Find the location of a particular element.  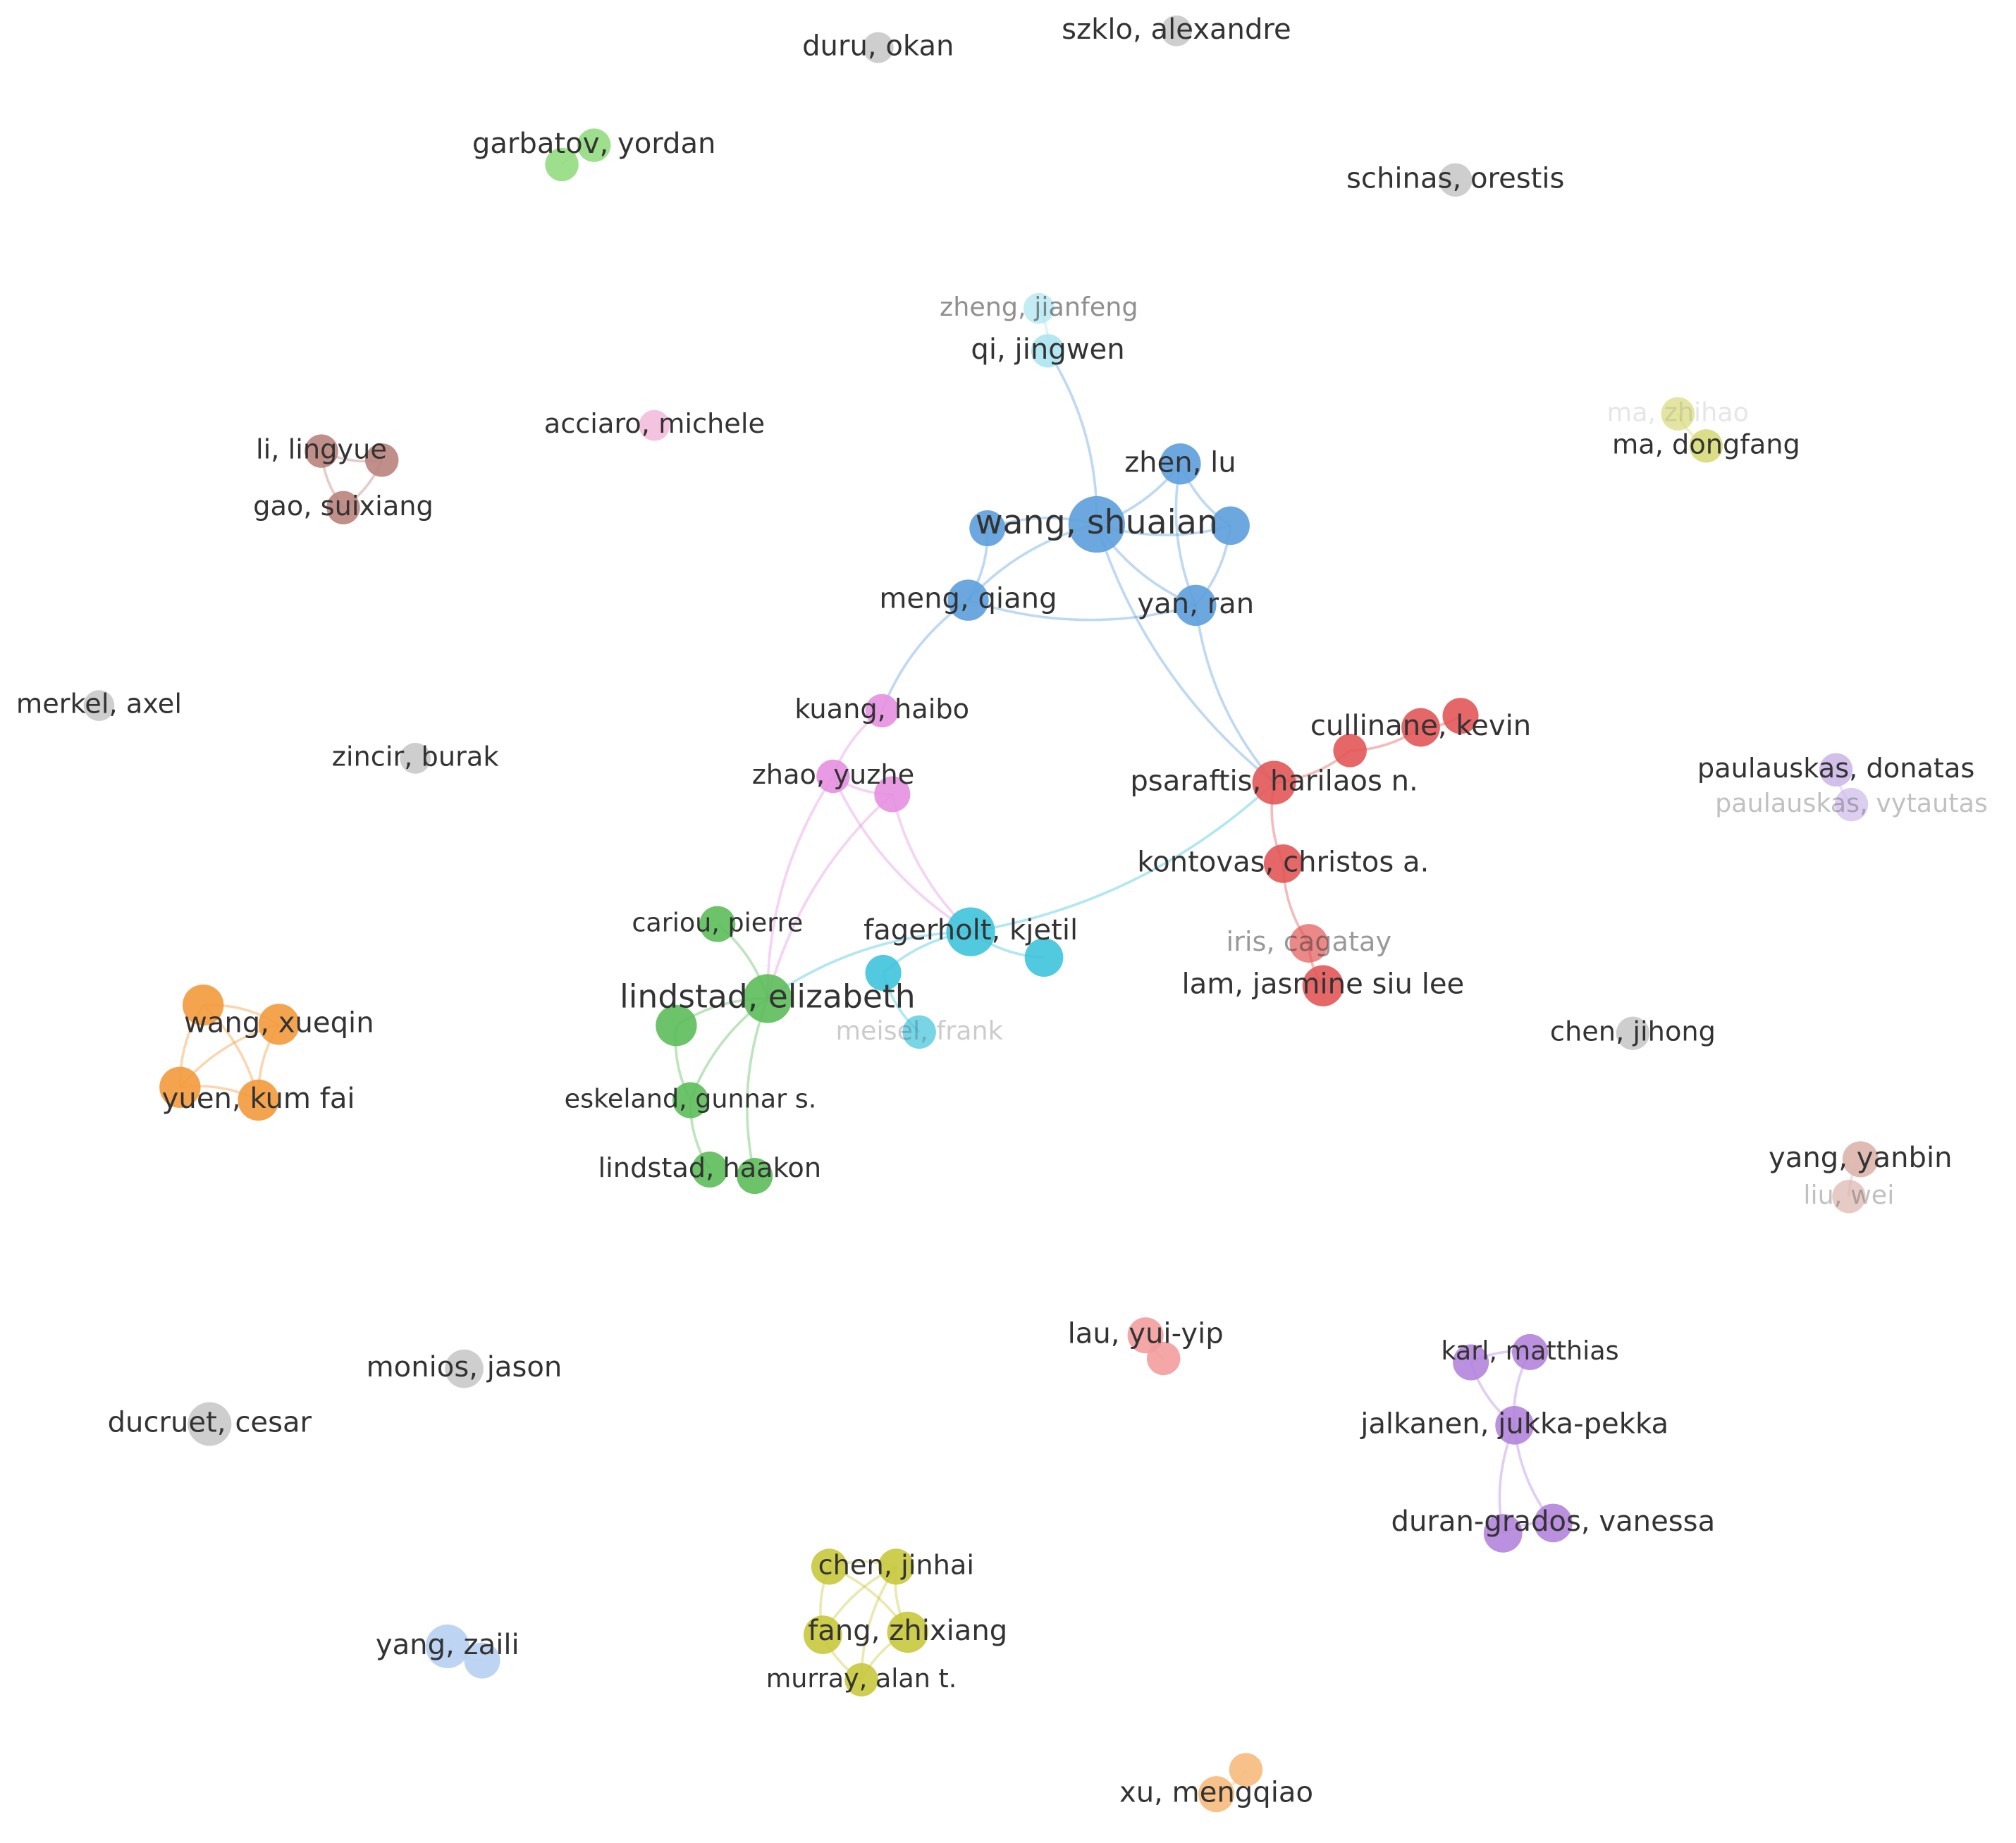

node-label: fagerholt, kjetil is located at coordinates (971, 930).